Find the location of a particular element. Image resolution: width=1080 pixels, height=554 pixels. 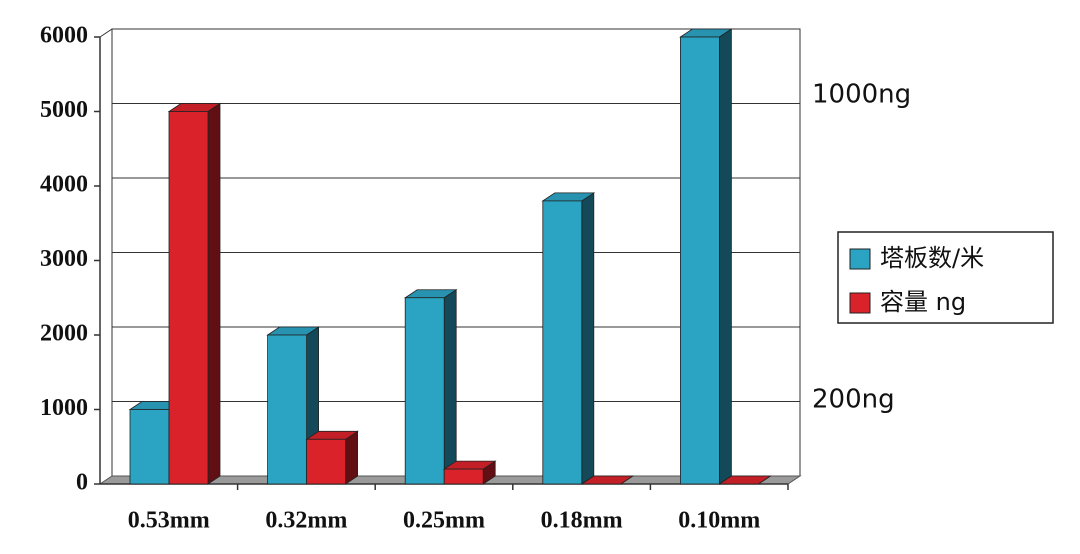

x-tick-label: 0.18mm is located at coordinates (582, 521).